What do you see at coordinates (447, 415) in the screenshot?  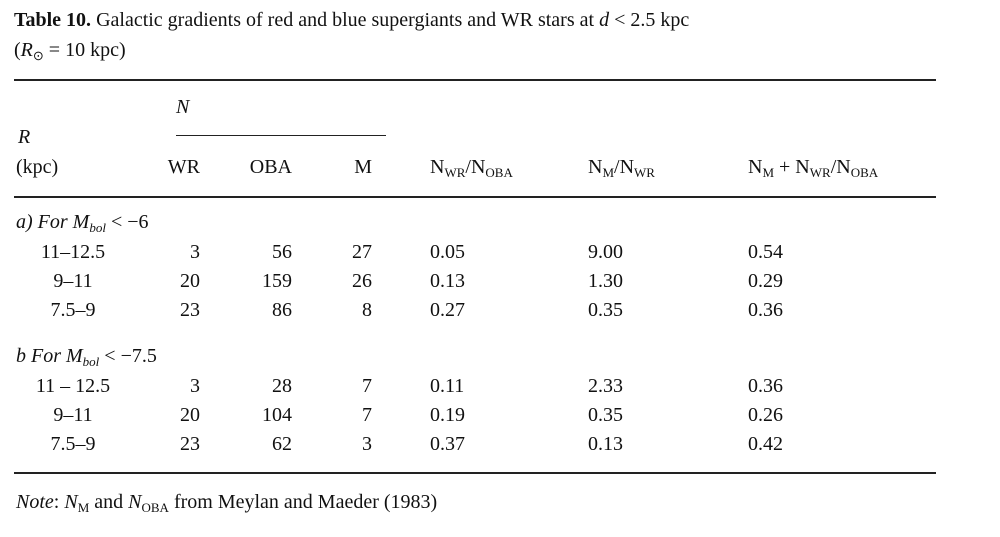 I see `ratio-cell: 0.19` at bounding box center [447, 415].